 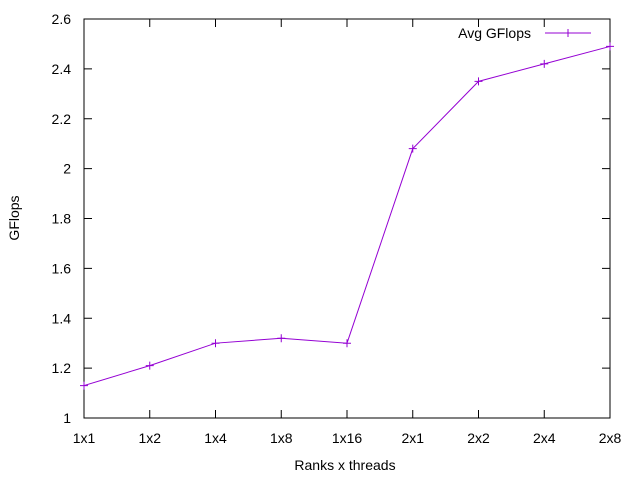 I want to click on legend: Avg GFlops, so click(x=524, y=33).